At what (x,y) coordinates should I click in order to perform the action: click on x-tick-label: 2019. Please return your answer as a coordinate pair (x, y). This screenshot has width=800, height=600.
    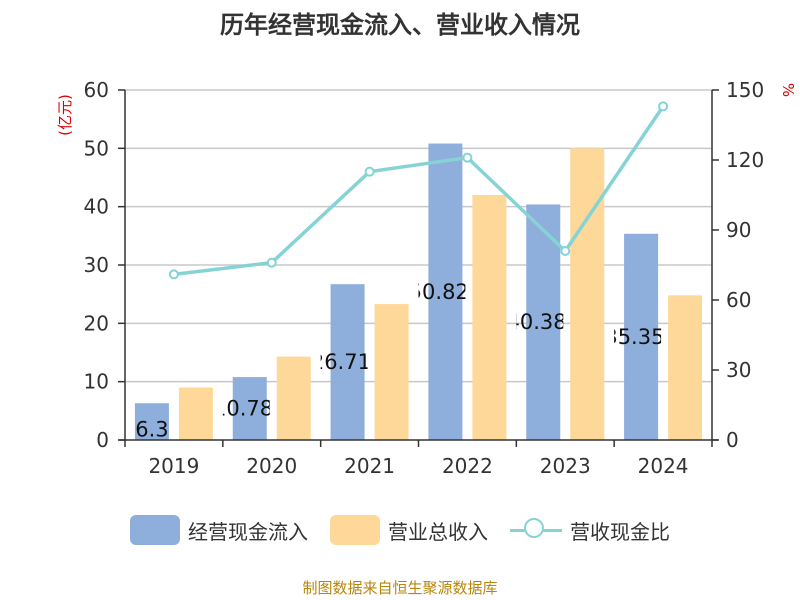
    Looking at the image, I should click on (173, 466).